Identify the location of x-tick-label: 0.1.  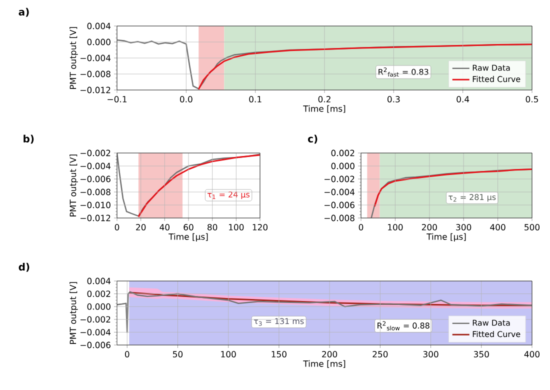
(255, 99).